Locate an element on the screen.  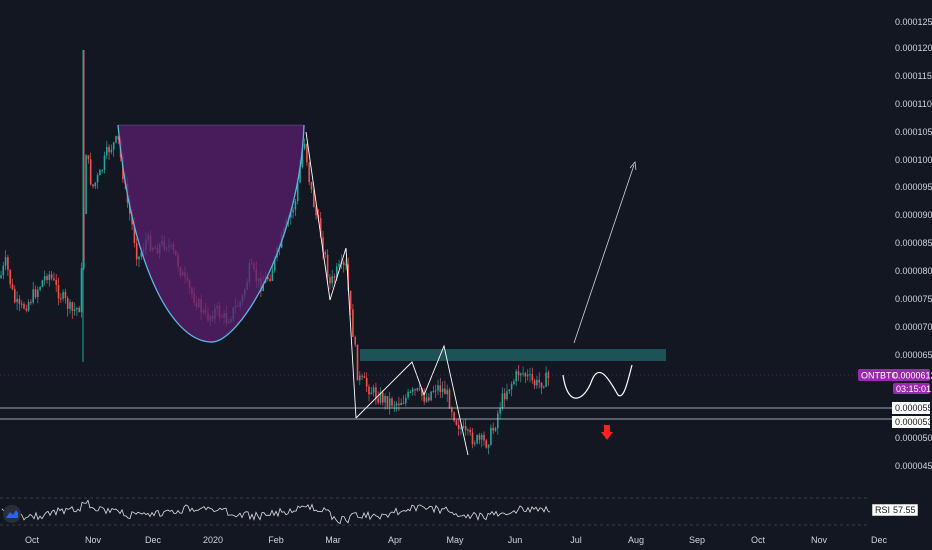
cup-shape is located at coordinates (211, 234).